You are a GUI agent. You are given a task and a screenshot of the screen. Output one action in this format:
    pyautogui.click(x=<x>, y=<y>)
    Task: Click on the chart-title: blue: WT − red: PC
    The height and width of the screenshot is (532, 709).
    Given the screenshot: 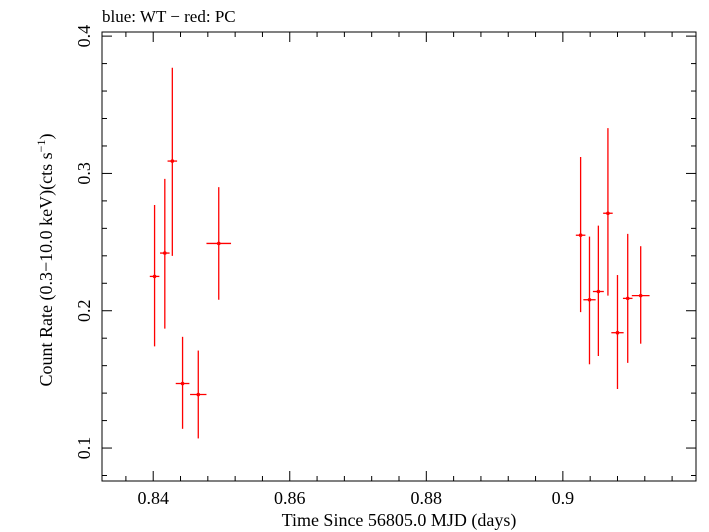 What is the action you would take?
    pyautogui.click(x=169, y=16)
    